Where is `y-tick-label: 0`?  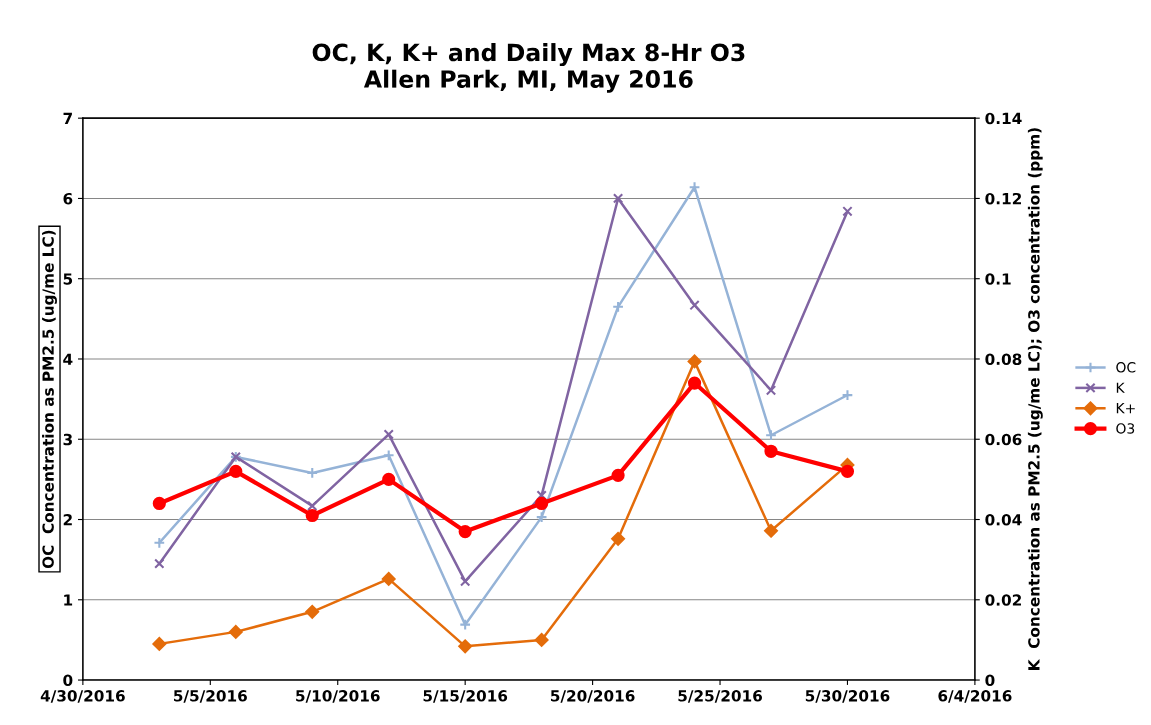 y-tick-label: 0 is located at coordinates (68, 680).